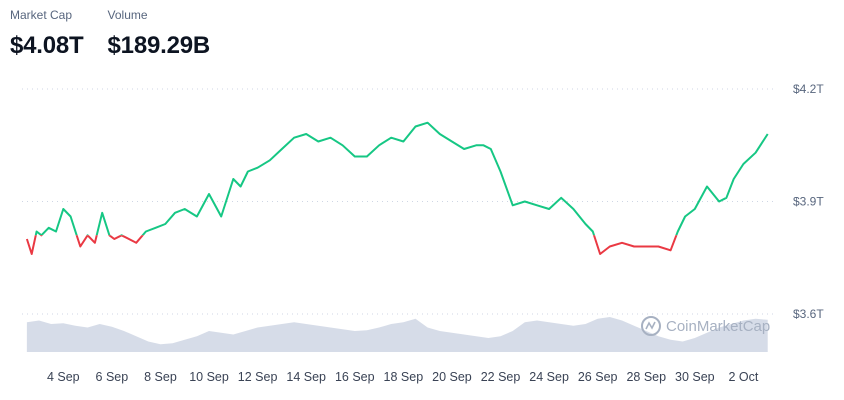 This screenshot has width=844, height=400. What do you see at coordinates (351, 245) in the screenshot?
I see `price-line-down` at bounding box center [351, 245].